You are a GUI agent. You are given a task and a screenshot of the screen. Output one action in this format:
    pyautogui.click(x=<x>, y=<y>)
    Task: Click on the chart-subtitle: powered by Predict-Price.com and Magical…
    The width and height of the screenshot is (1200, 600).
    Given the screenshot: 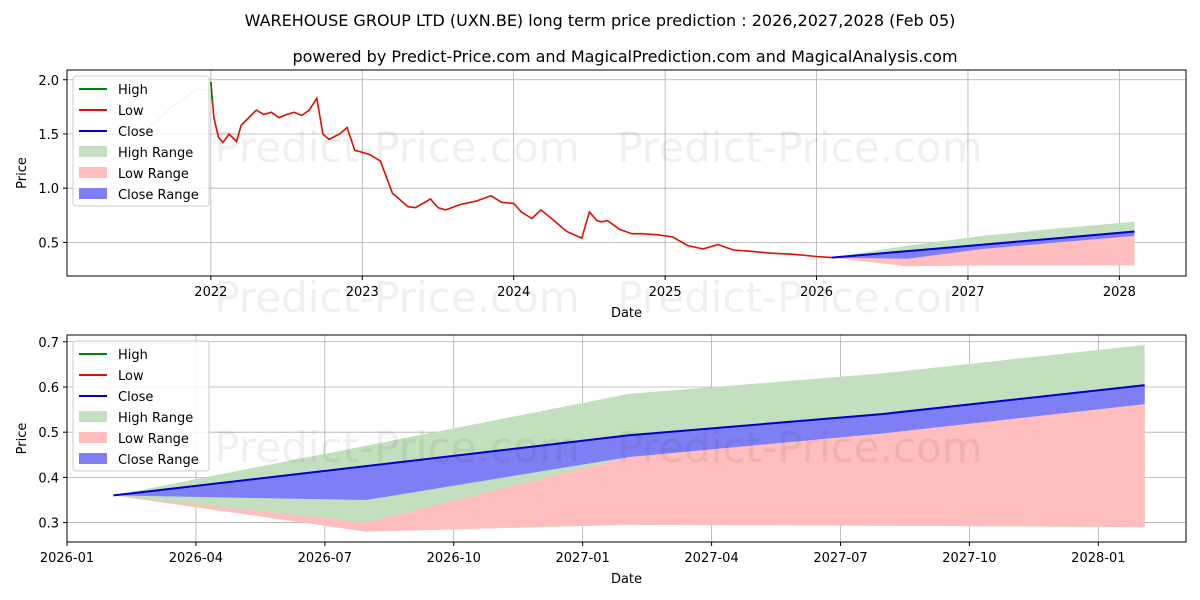 What is the action you would take?
    pyautogui.click(x=624, y=56)
    